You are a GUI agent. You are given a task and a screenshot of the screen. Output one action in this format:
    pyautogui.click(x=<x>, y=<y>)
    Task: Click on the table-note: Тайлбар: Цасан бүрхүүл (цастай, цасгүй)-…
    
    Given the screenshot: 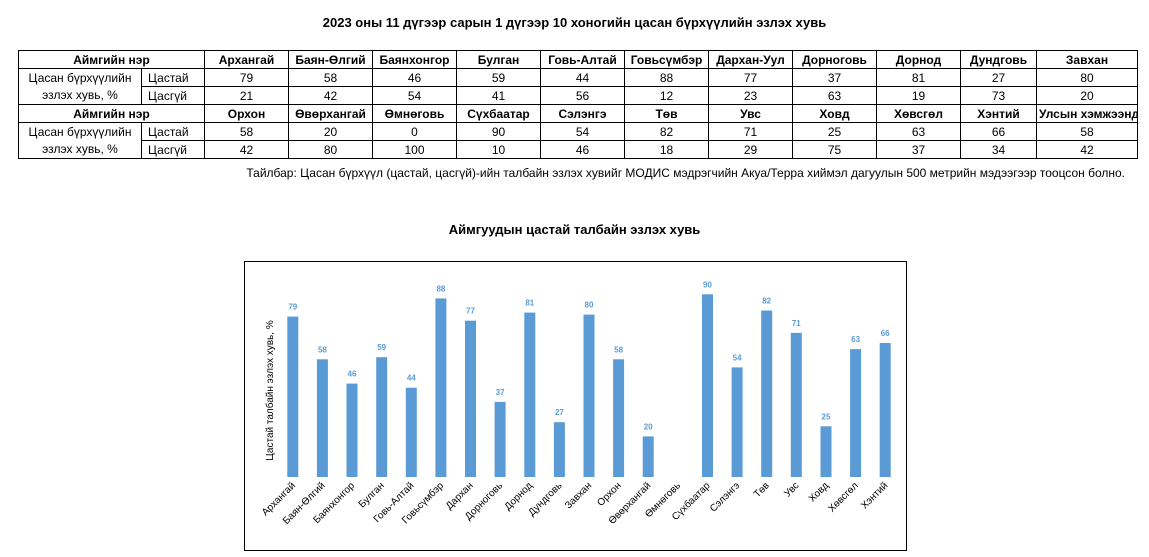 What is the action you would take?
    pyautogui.click(x=685, y=173)
    